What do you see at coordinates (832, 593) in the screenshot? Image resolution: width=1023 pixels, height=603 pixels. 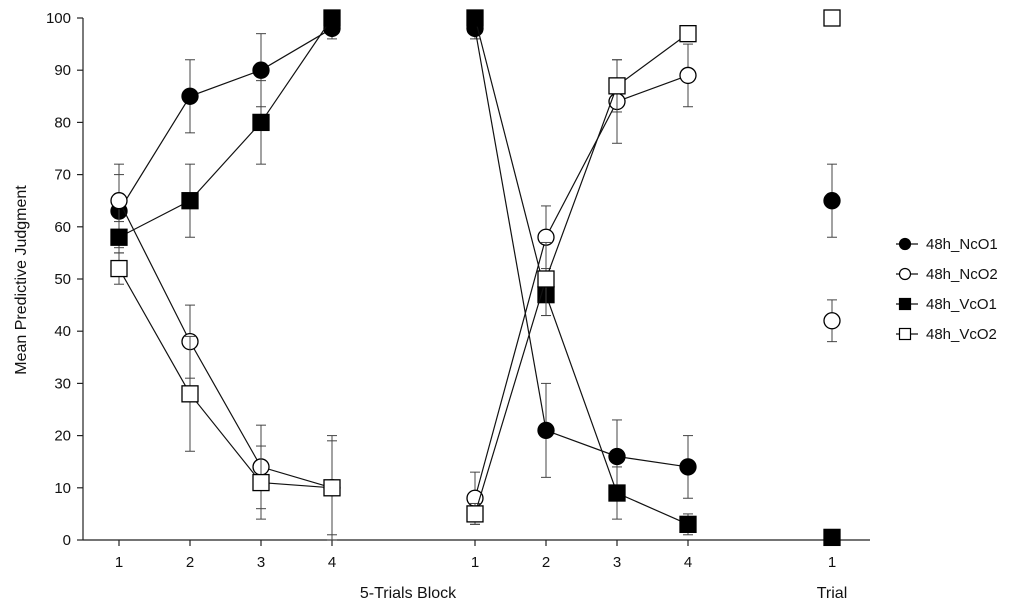 I see `x-axis-title-trial: Trial` at bounding box center [832, 593].